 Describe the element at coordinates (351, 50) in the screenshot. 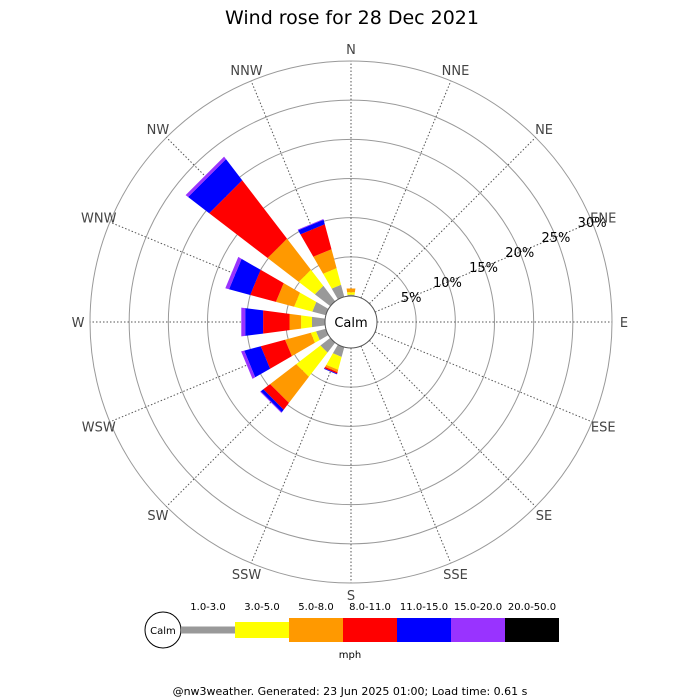

I see `direction-label: N` at that location.